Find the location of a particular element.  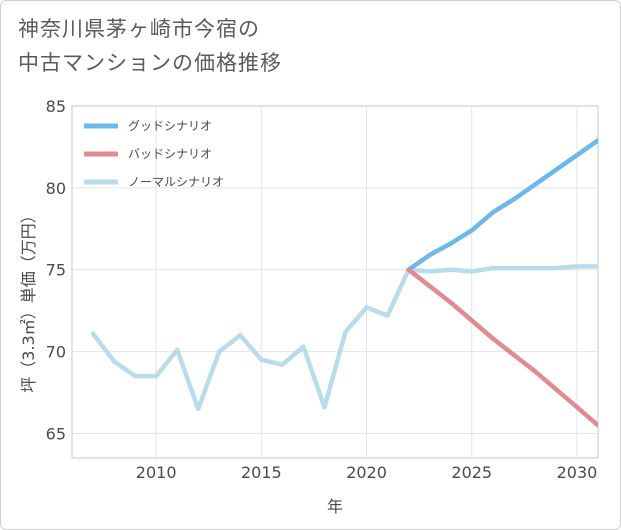

y-tick-label: 75 is located at coordinates (56, 270).